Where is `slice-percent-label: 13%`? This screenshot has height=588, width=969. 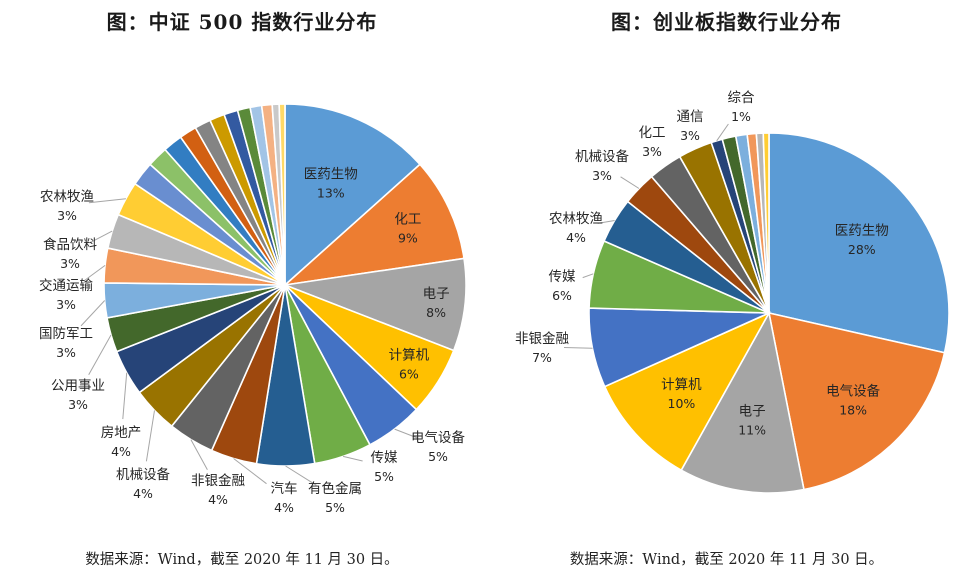
slice-percent-label: 13% is located at coordinates (331, 193).